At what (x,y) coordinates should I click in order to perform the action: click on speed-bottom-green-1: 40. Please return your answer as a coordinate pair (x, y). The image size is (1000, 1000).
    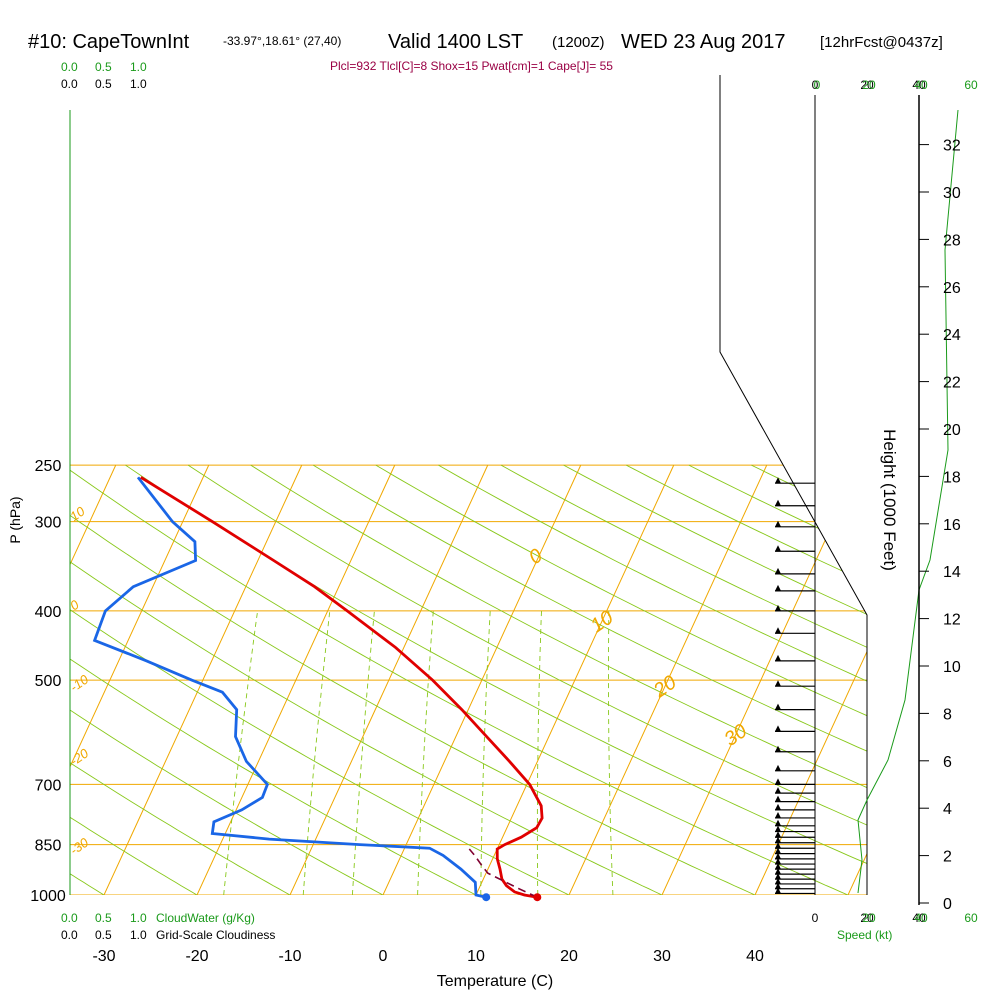
    Looking at the image, I should click on (921, 918).